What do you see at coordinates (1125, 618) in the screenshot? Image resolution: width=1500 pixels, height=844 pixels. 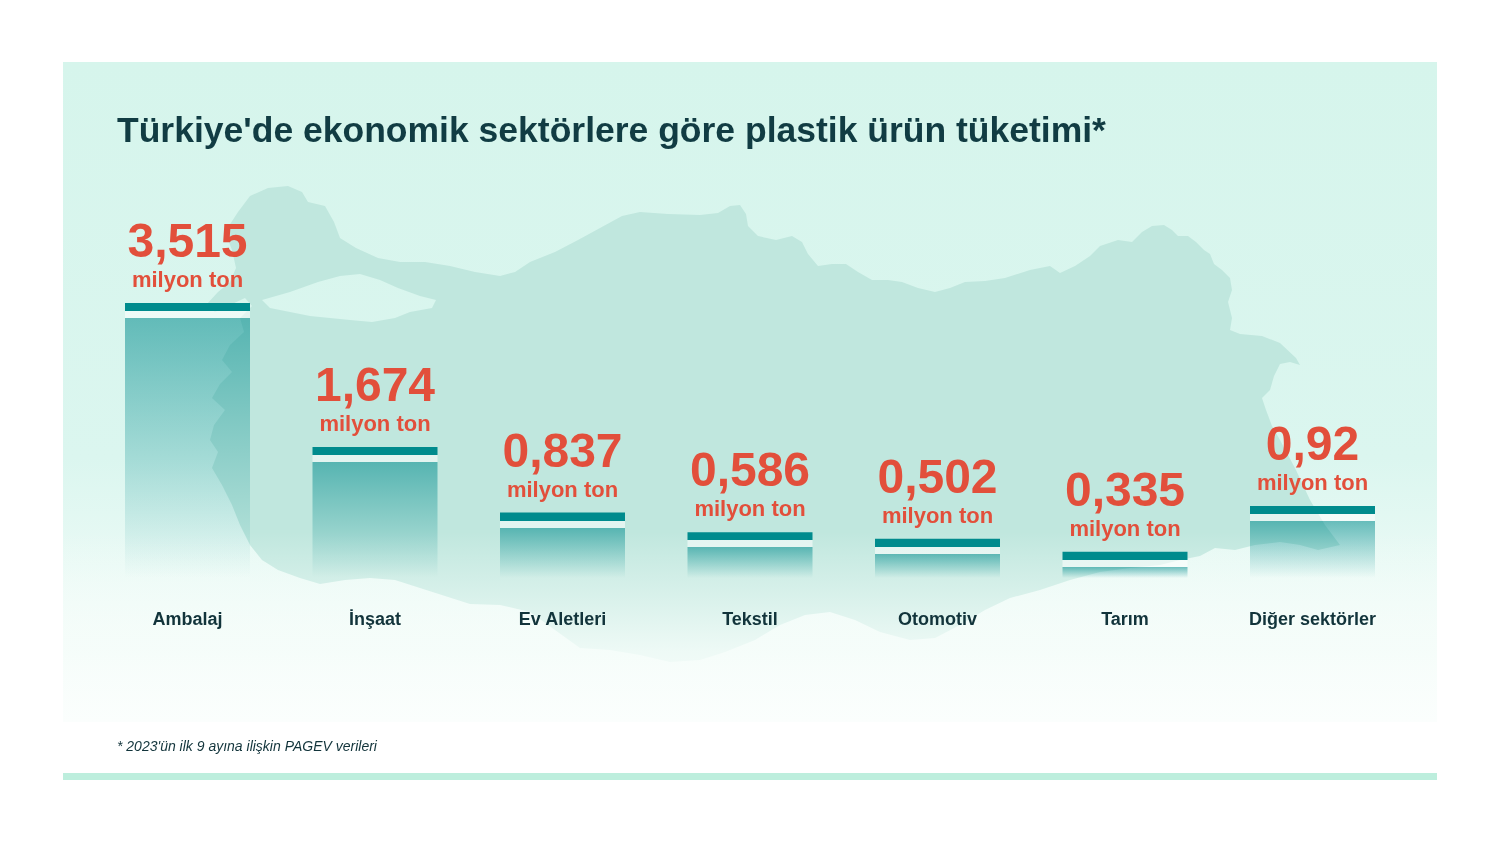 I see `x-tick-label: Tarım` at bounding box center [1125, 618].